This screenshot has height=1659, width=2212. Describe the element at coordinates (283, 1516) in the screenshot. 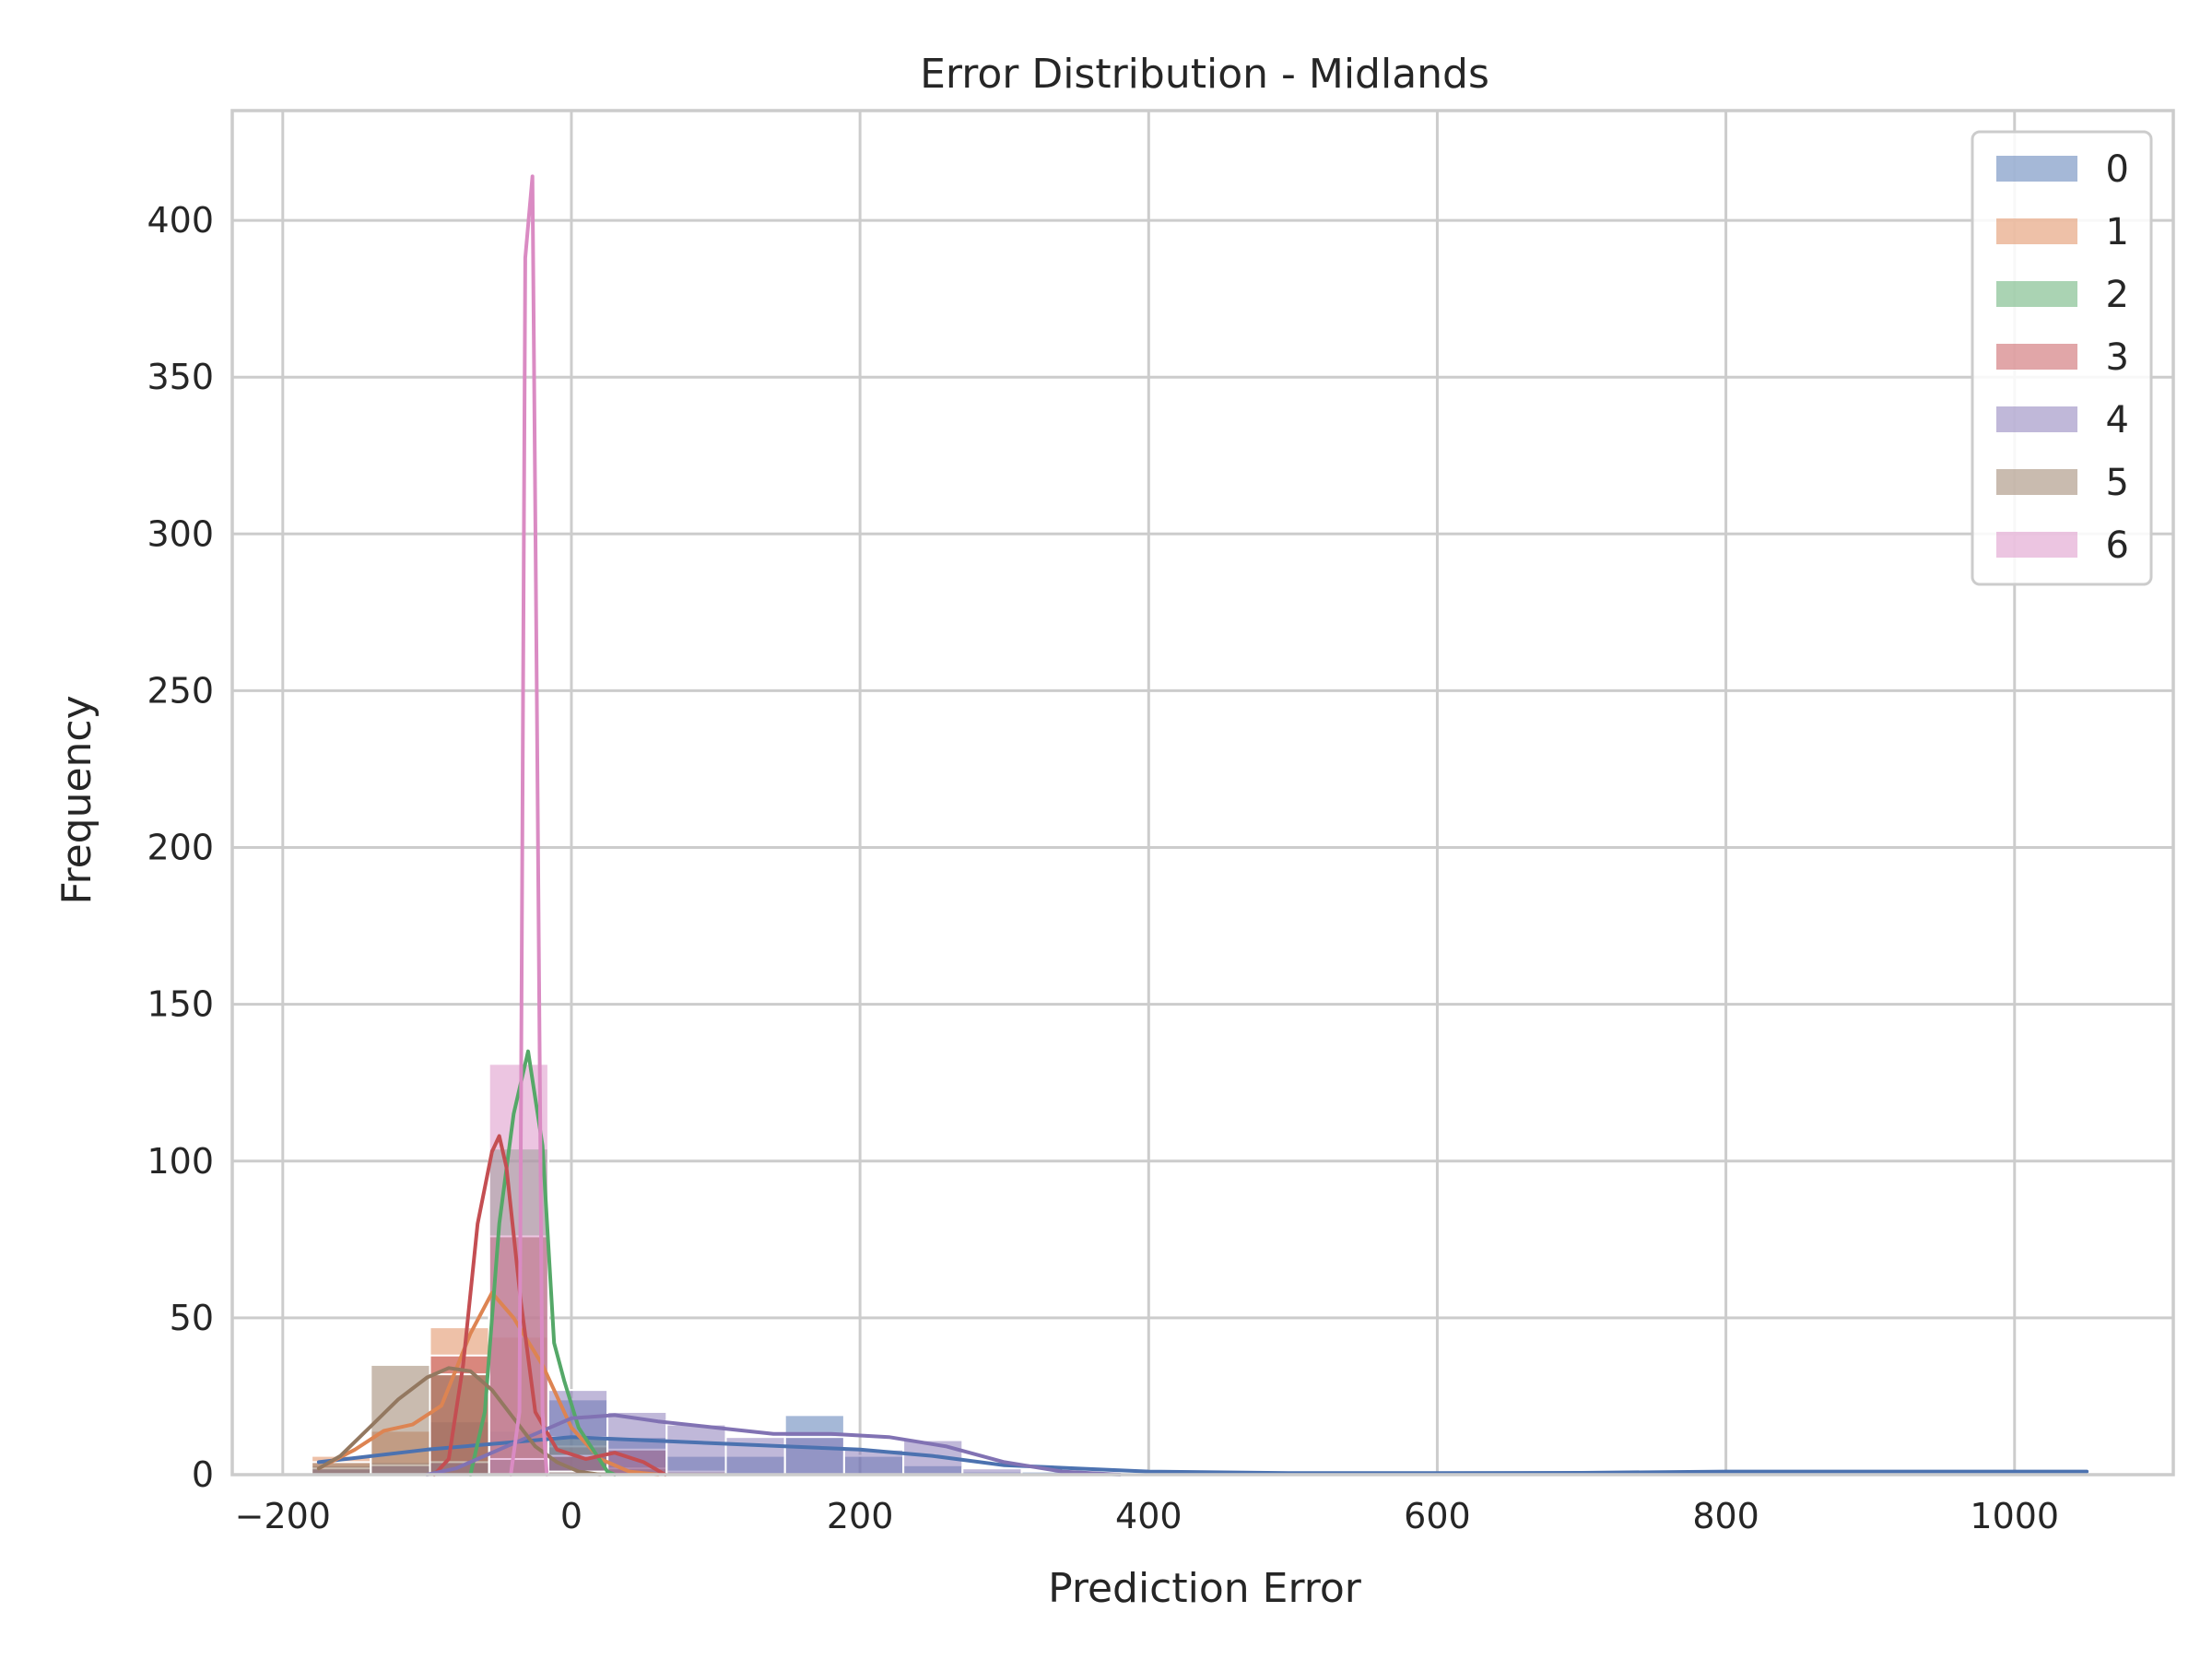

I see `x-tick-label: −200` at that location.